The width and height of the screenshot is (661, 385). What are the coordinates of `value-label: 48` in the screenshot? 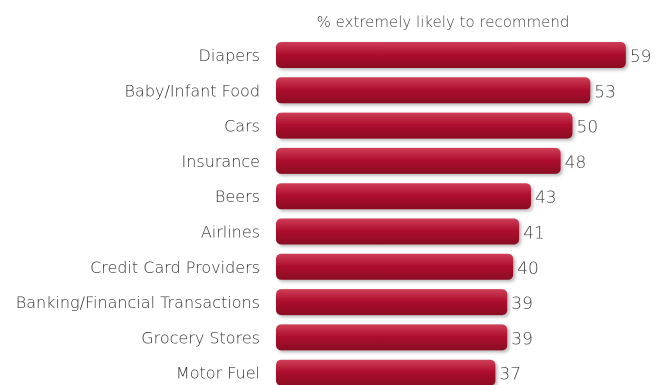 It's located at (576, 163).